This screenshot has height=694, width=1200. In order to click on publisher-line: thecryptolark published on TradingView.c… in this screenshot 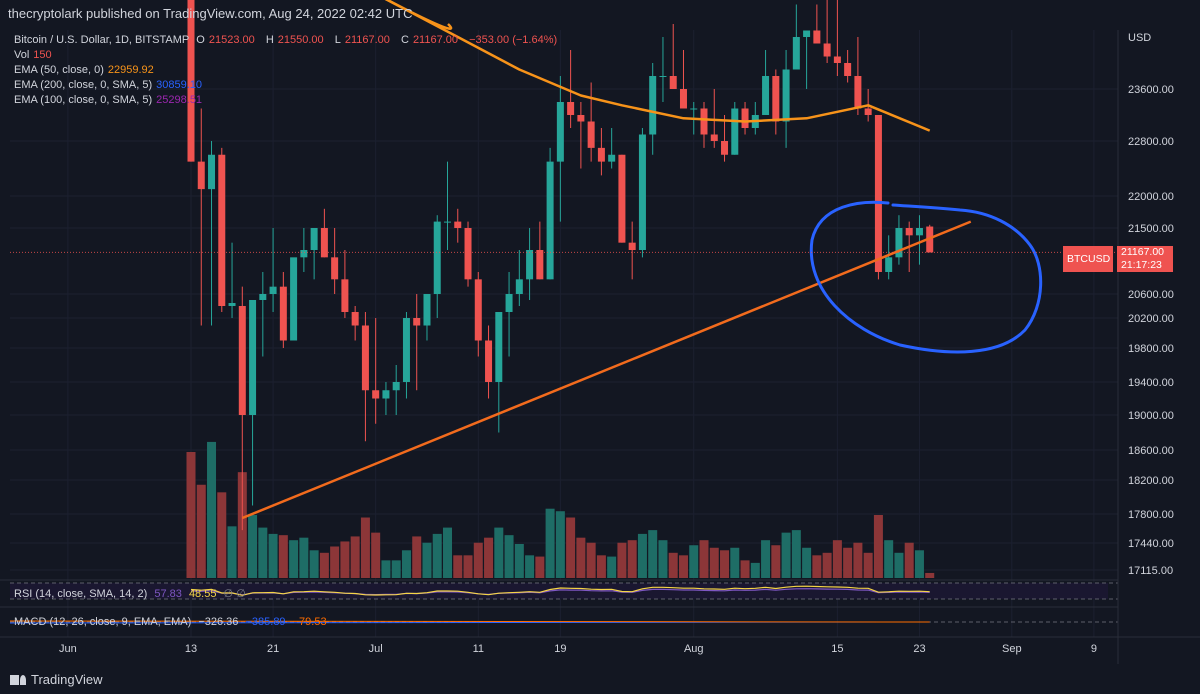, I will do `click(210, 13)`.